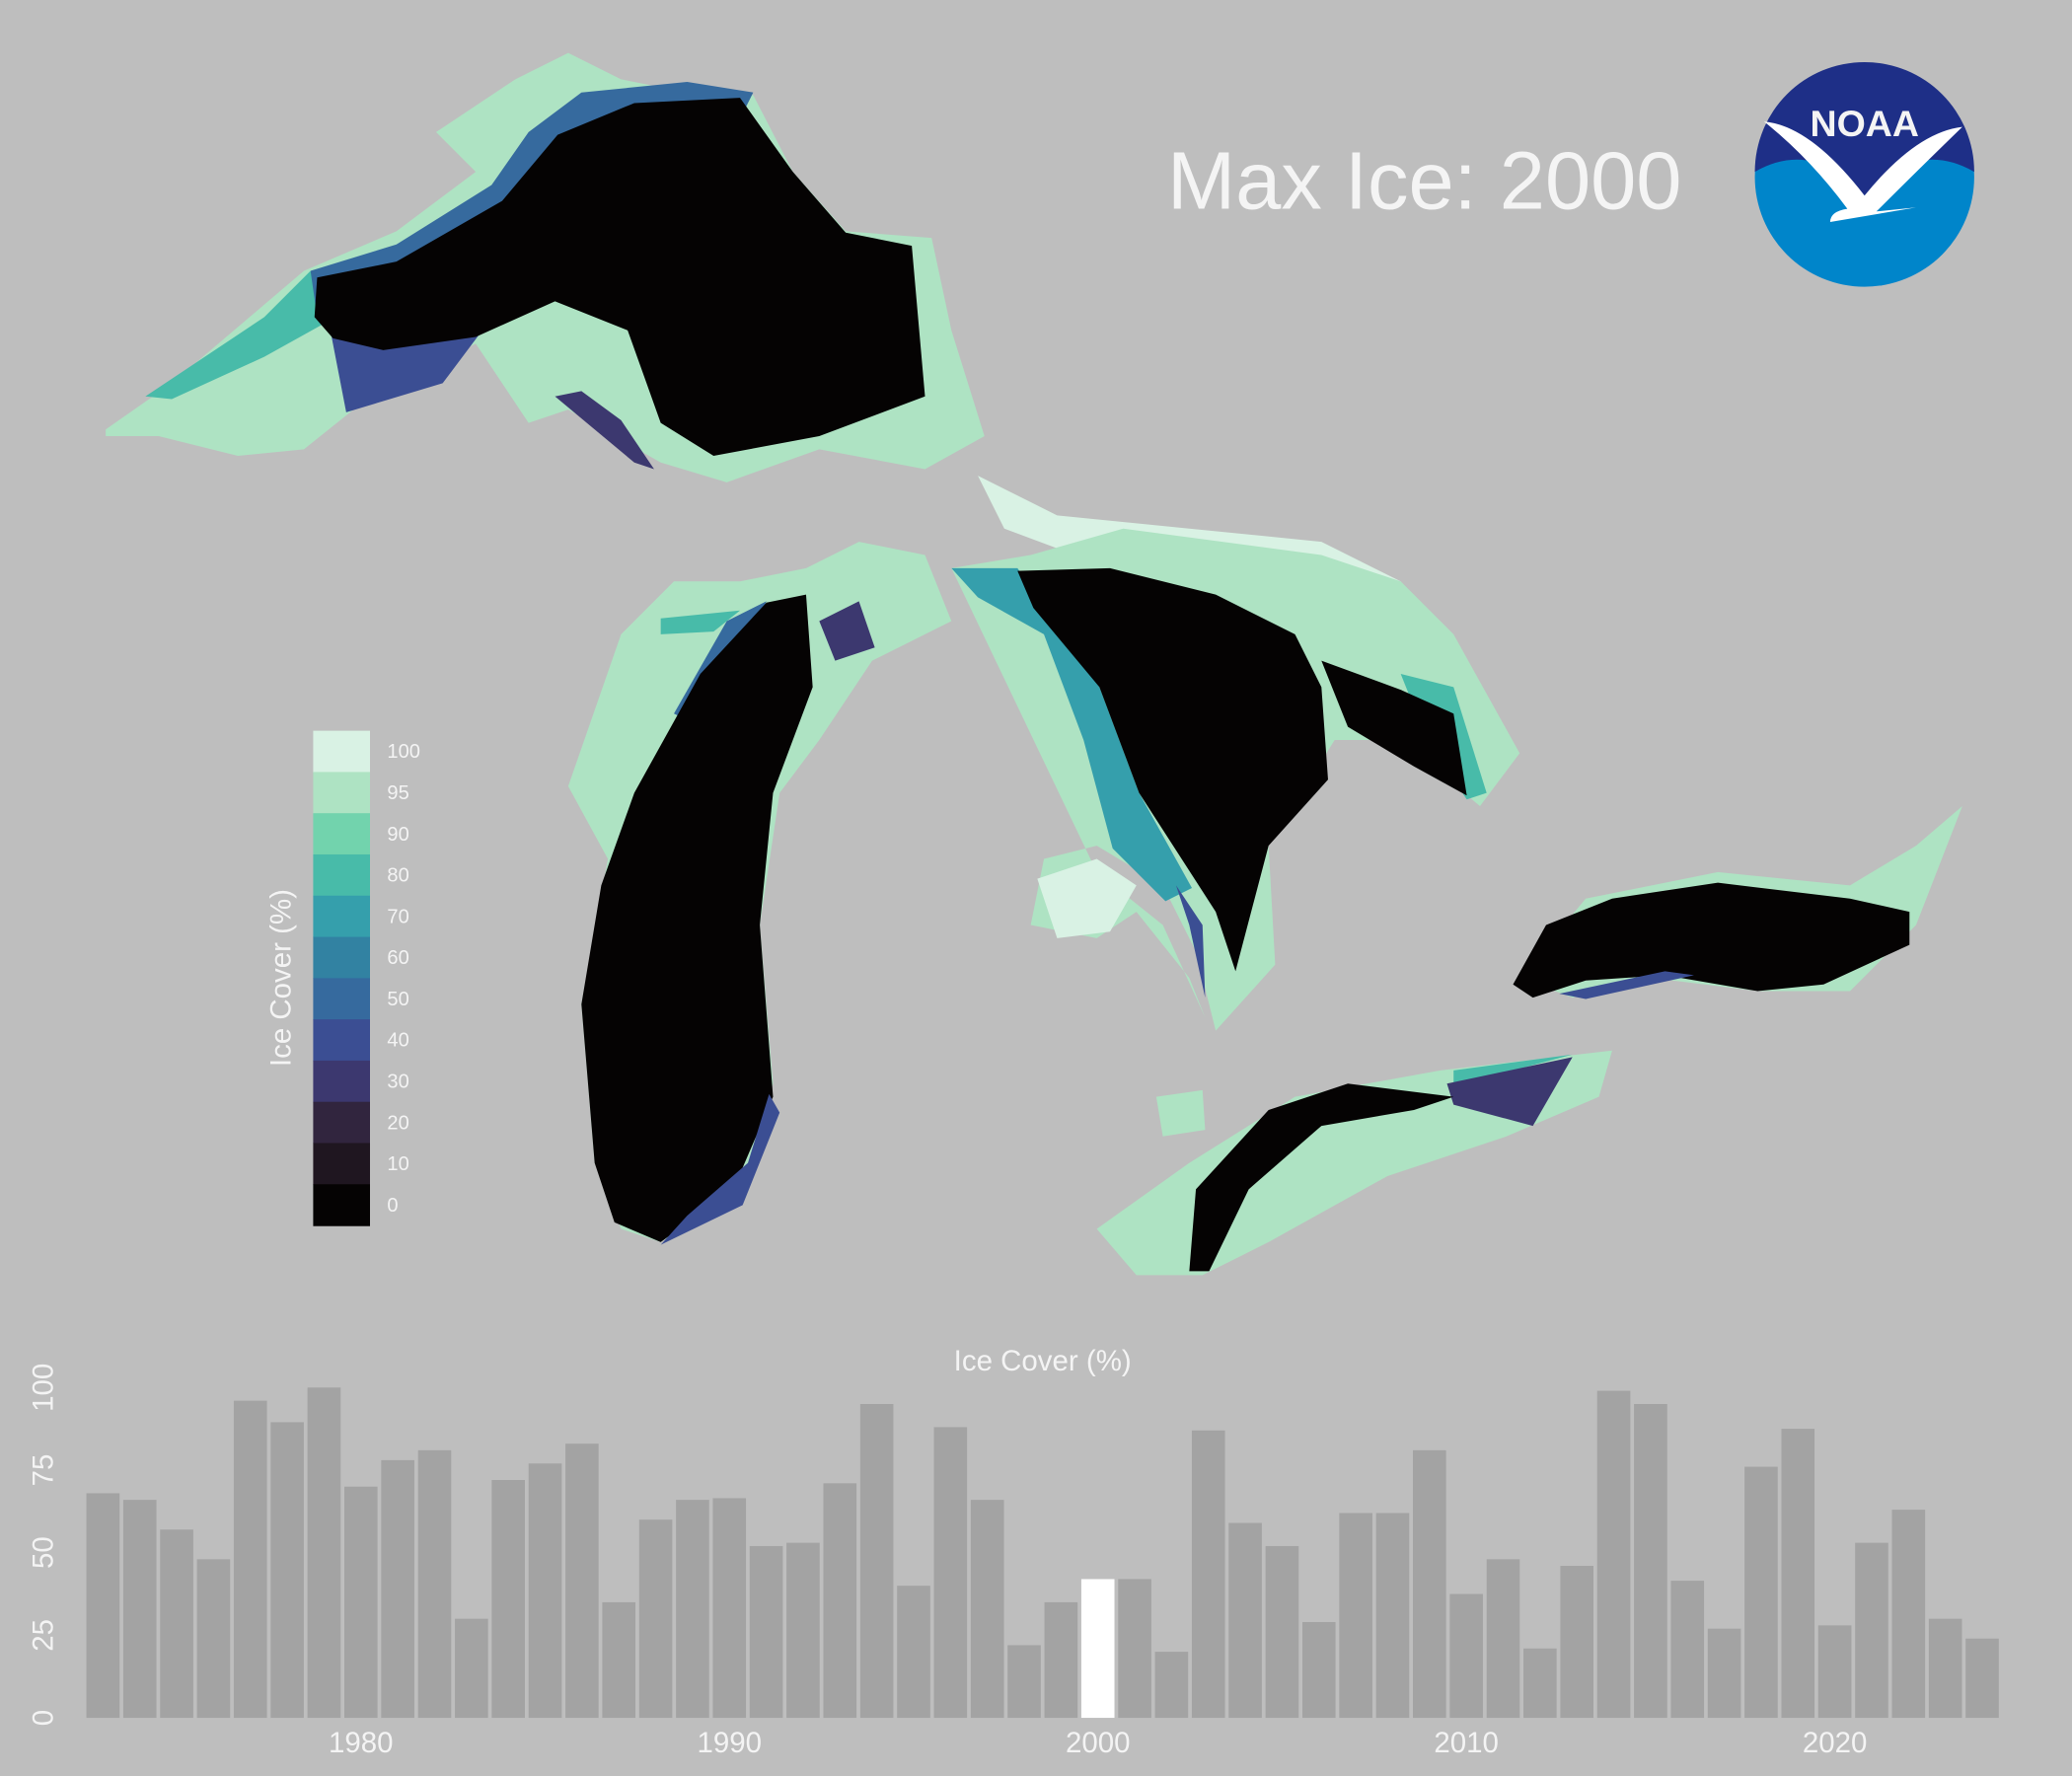  I want to click on x-tick-label: 1980, so click(362, 1743).